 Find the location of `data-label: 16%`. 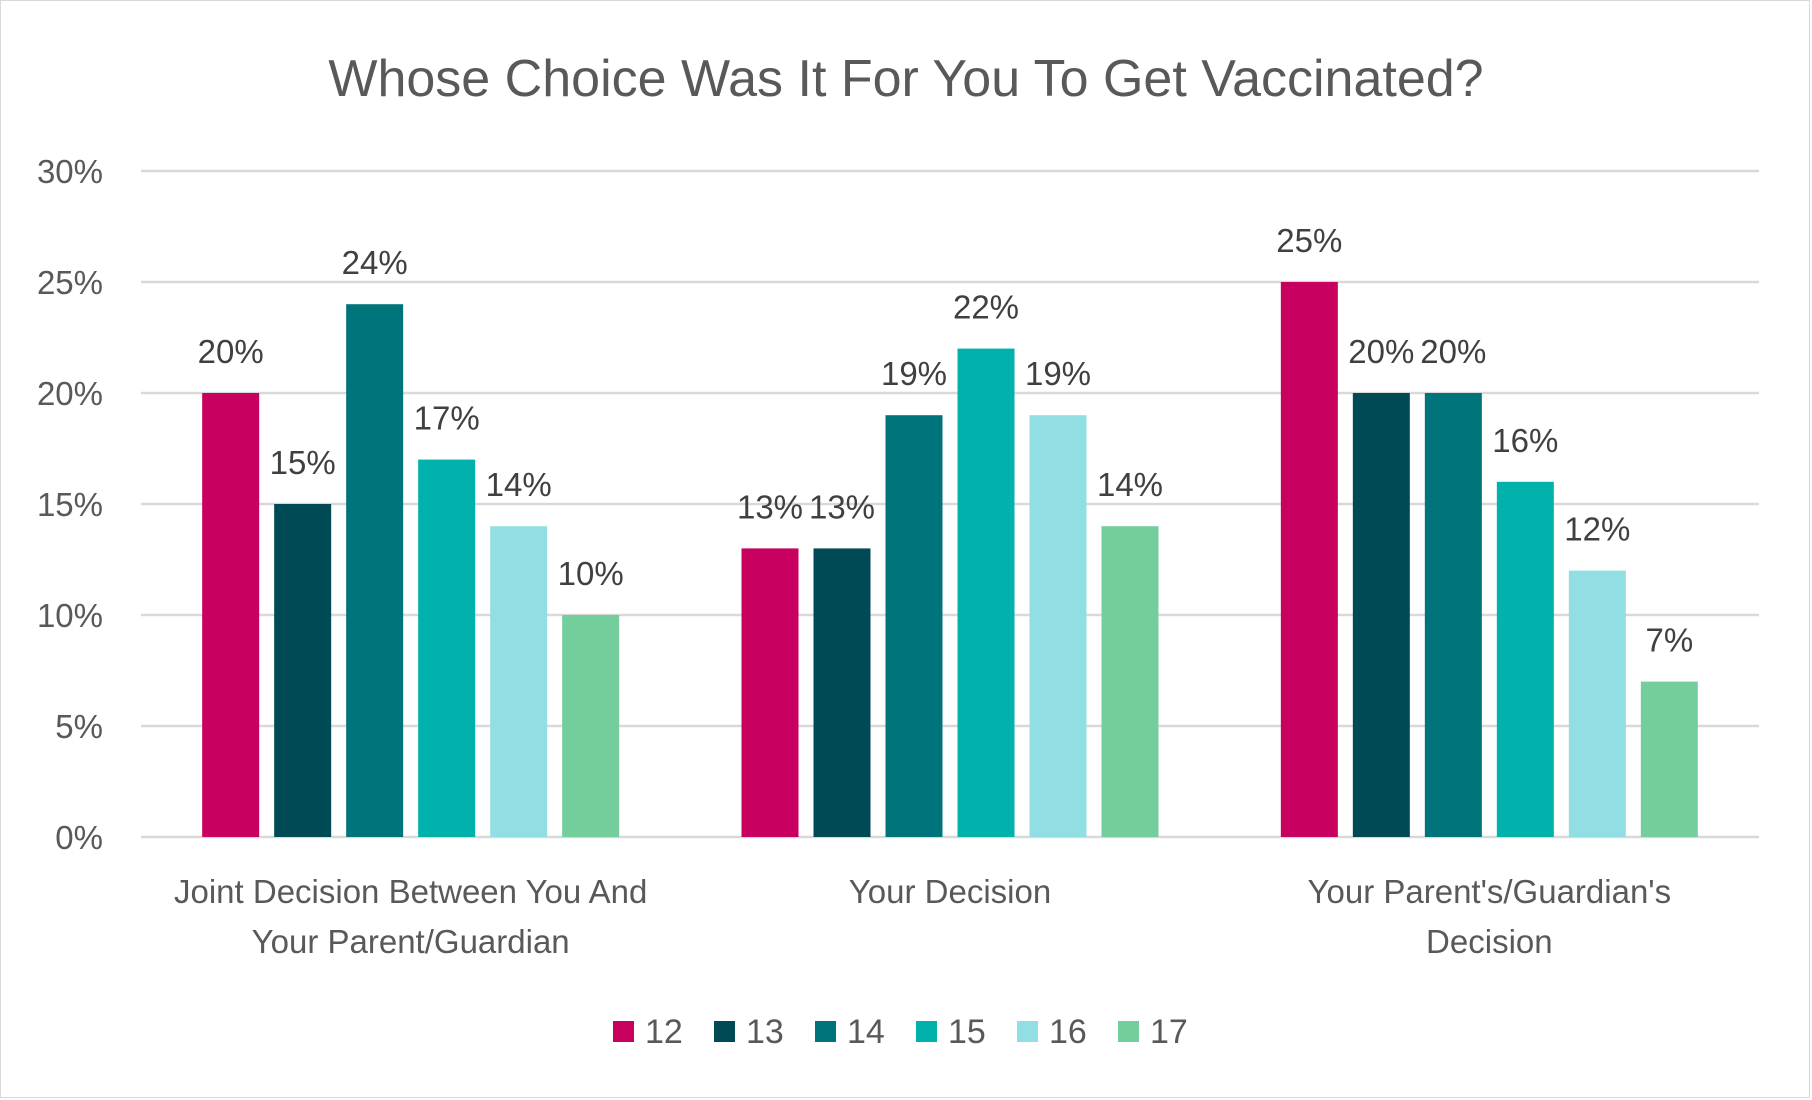

data-label: 16% is located at coordinates (1525, 440).